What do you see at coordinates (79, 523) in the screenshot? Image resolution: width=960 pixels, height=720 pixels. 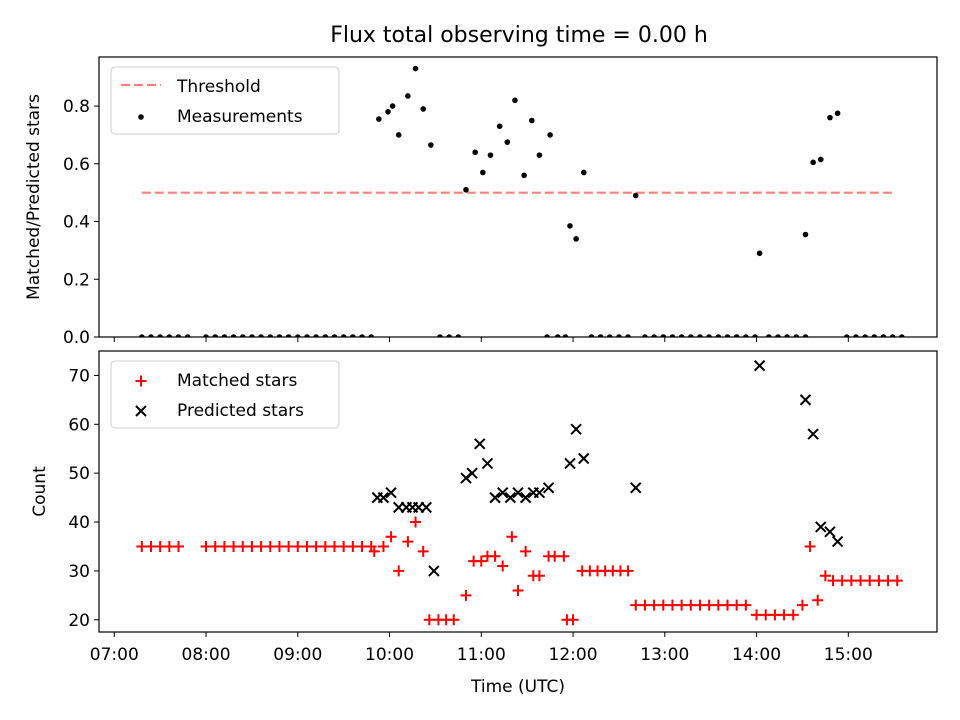 I see `y-tick-label: 40` at bounding box center [79, 523].